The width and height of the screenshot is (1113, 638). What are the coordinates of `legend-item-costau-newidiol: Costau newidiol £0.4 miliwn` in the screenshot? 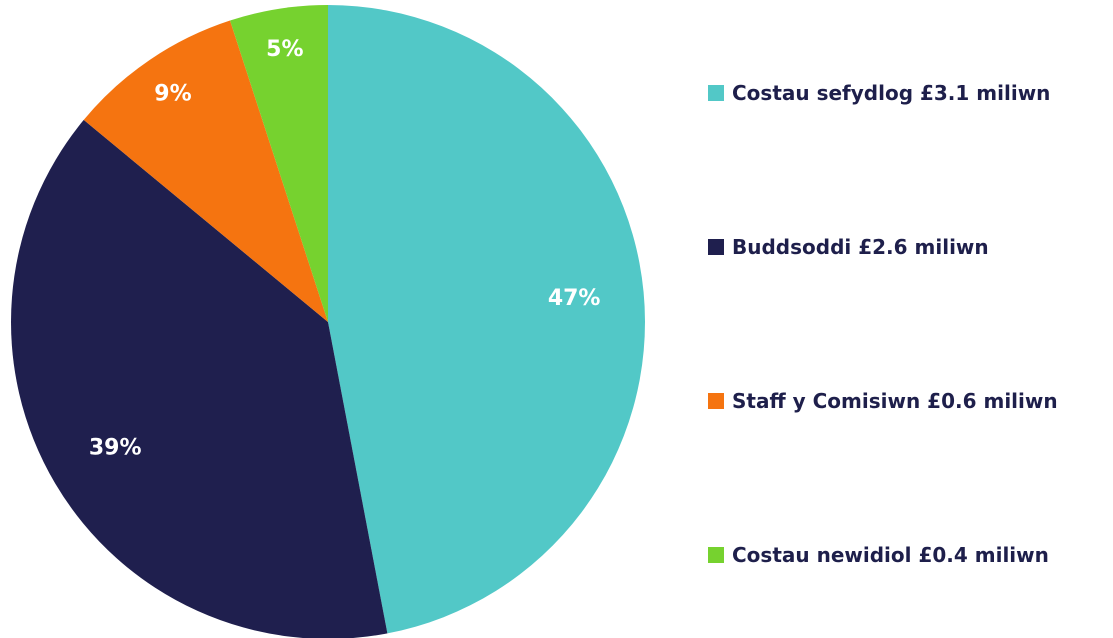 It's located at (878, 555).